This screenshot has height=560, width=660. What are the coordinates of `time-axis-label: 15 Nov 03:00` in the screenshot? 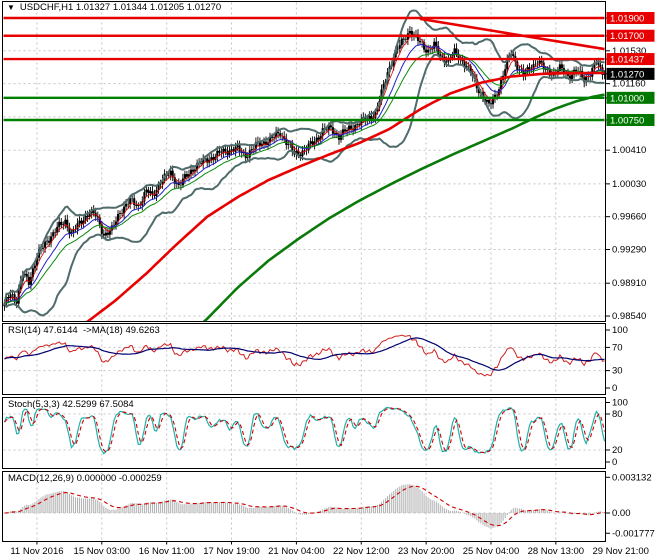 It's located at (102, 551).